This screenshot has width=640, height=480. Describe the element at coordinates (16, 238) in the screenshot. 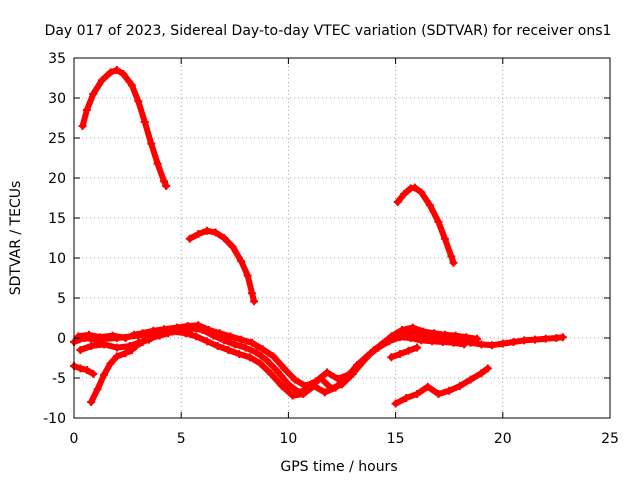

I see `y-axis-label: SDTVAR / TECUs` at that location.